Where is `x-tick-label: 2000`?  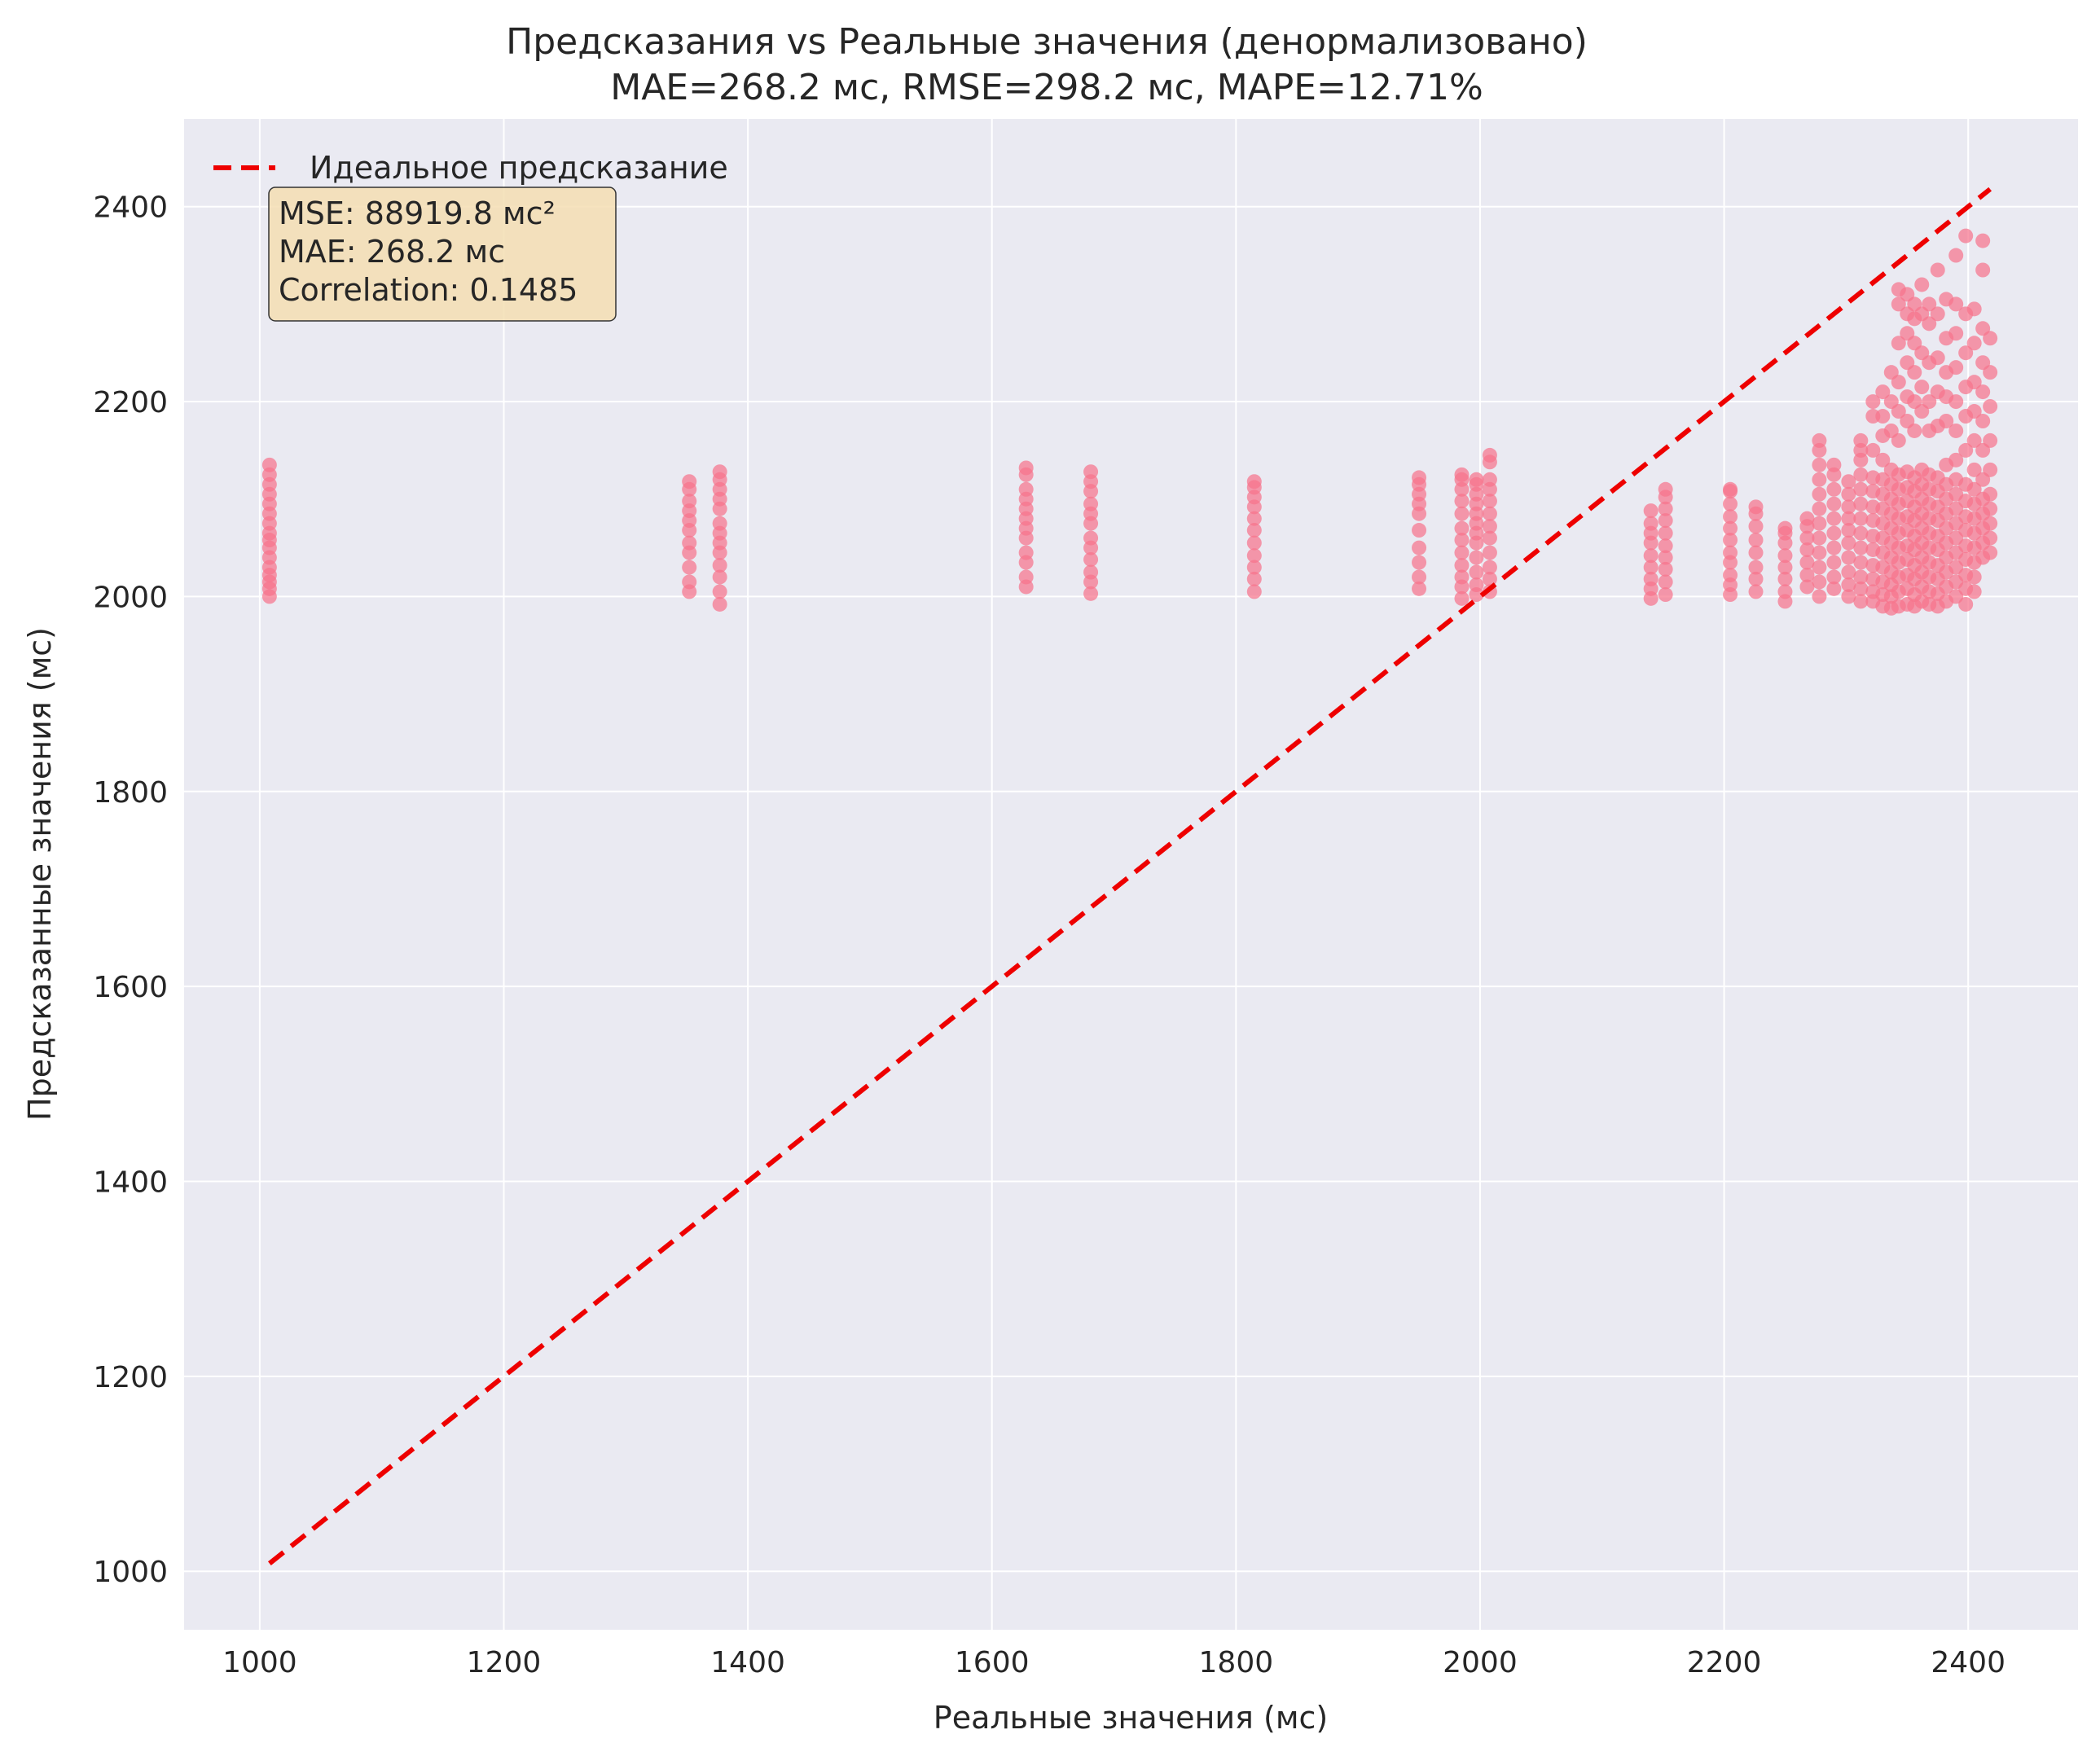
x-tick-label: 2000 is located at coordinates (1480, 1662).